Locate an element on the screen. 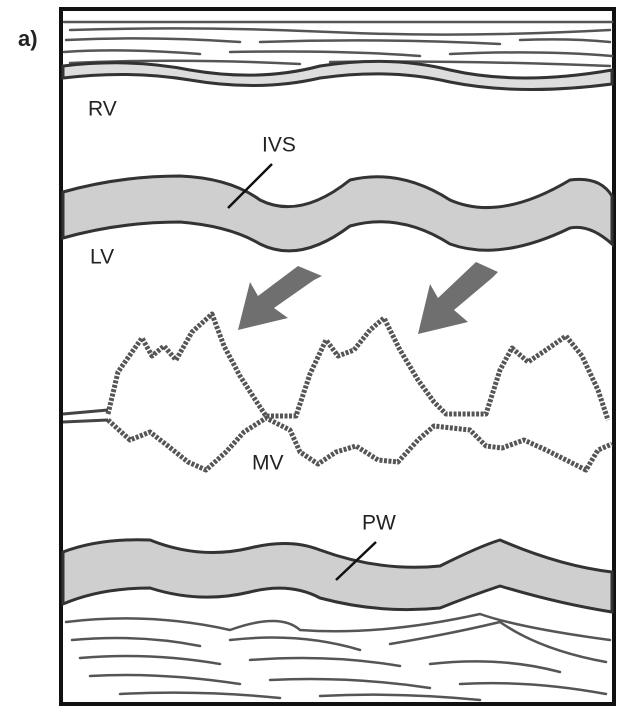 The image size is (619, 713). arrow is located at coordinates (368, 298).